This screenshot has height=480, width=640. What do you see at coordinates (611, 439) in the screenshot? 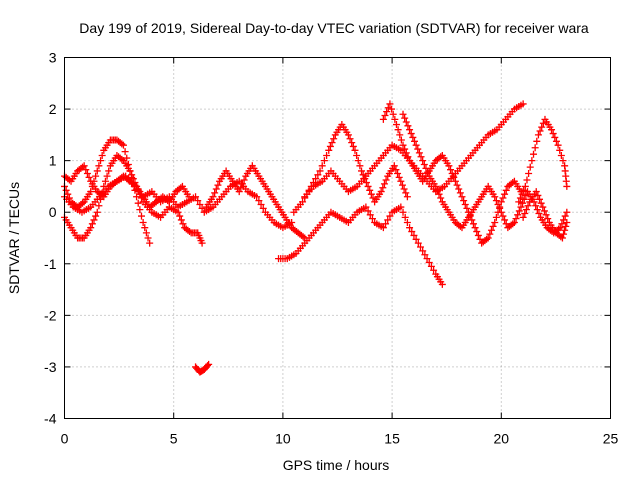
I see `x-tick-label: 25` at bounding box center [611, 439].